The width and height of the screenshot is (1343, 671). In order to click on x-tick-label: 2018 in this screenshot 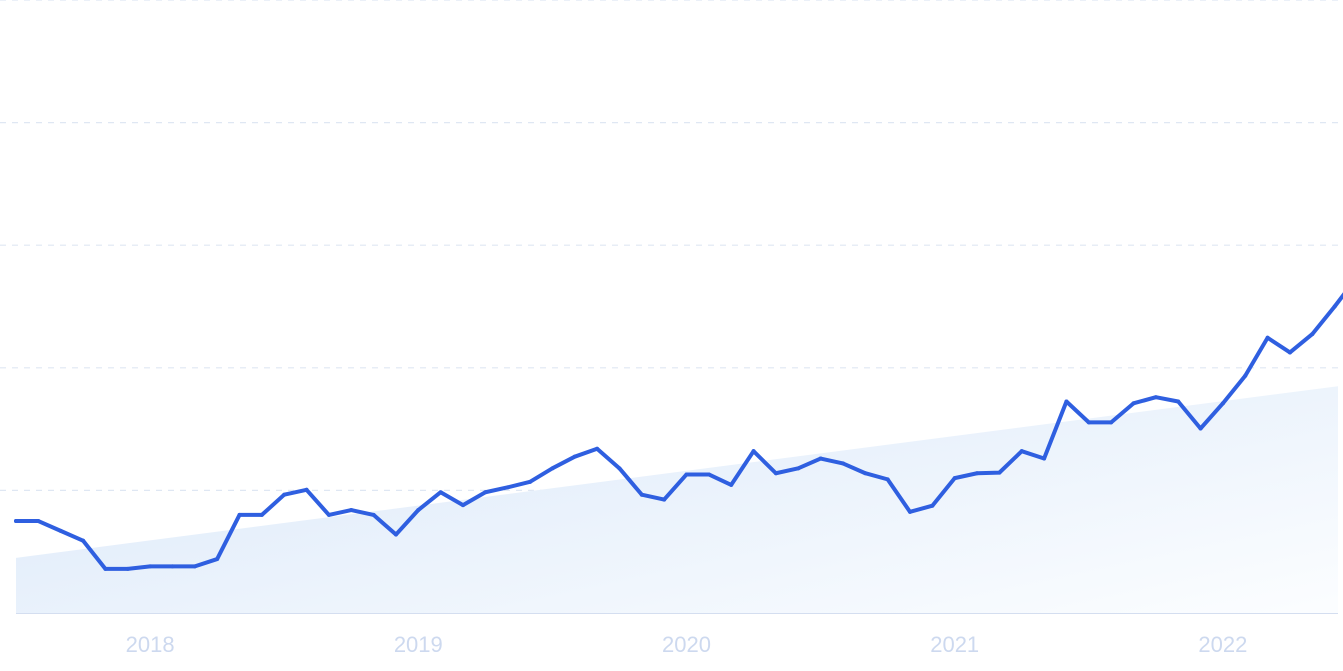, I will do `click(150, 644)`.